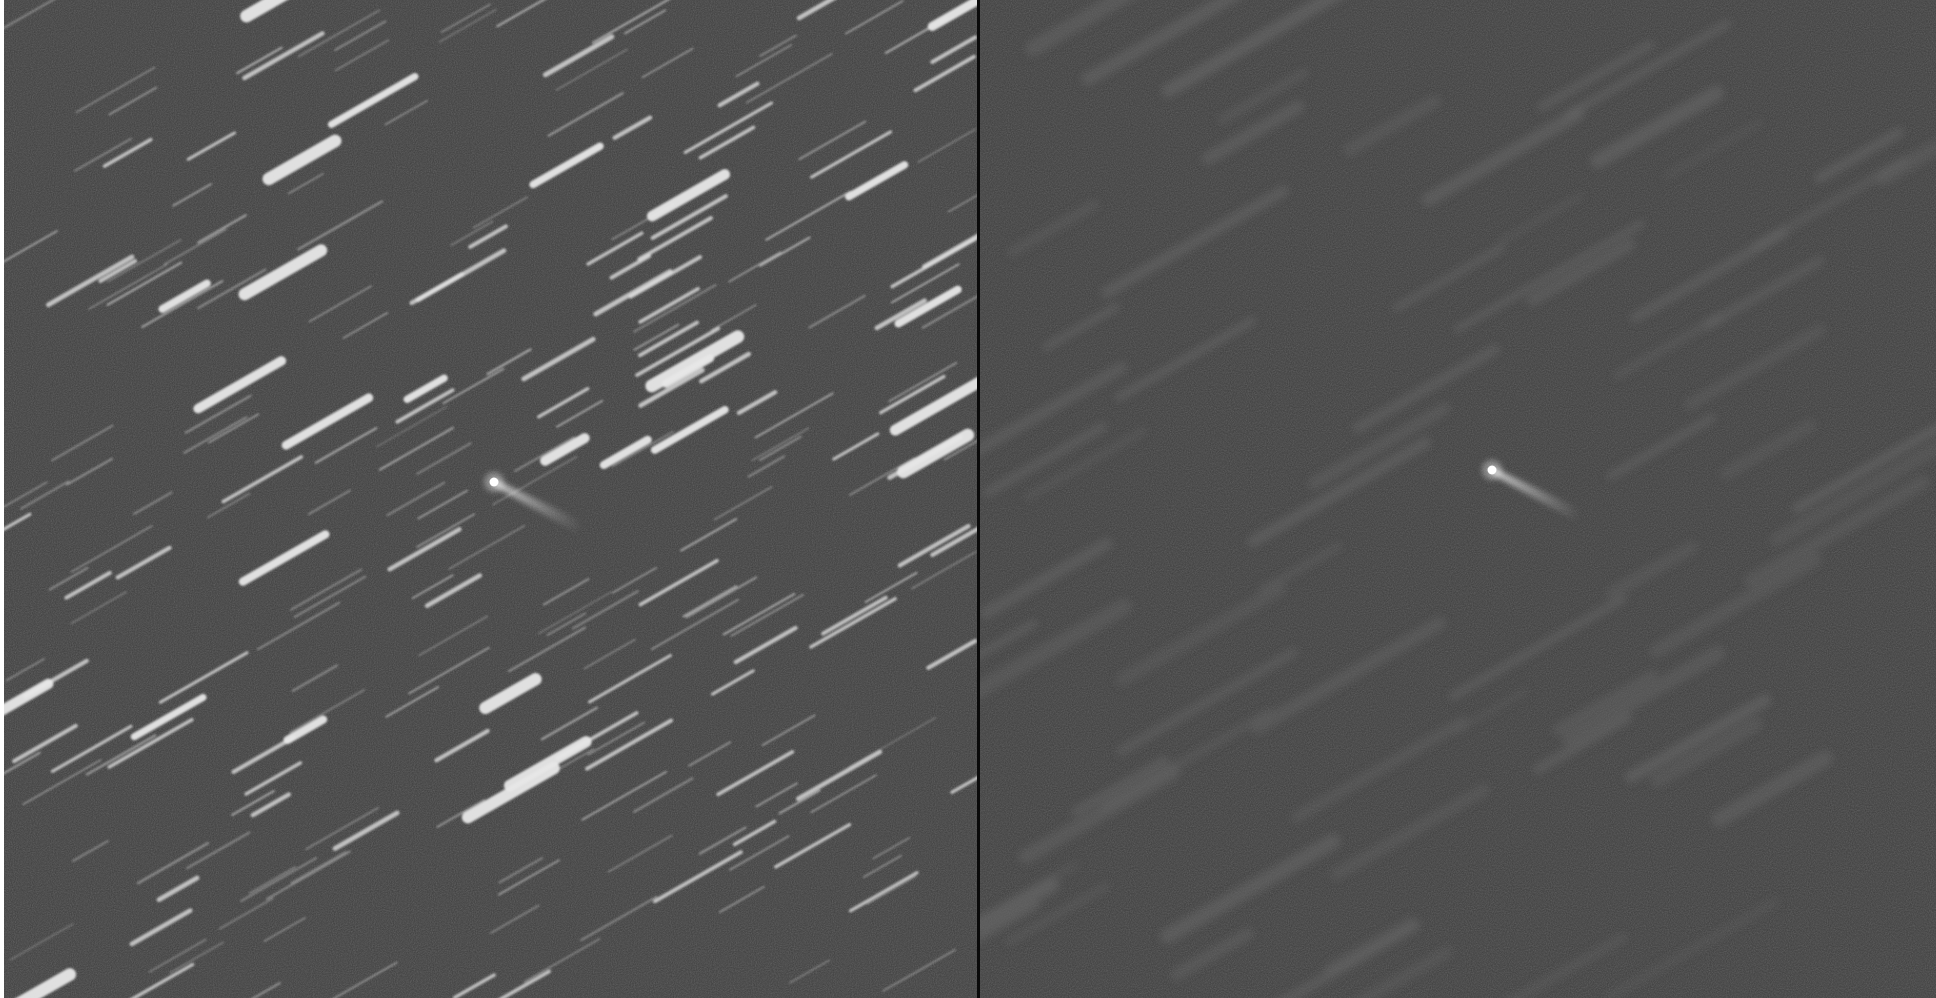 Image resolution: width=1936 pixels, height=998 pixels. Describe the element at coordinates (494, 482) in the screenshot. I see `comet-nucleus` at that location.